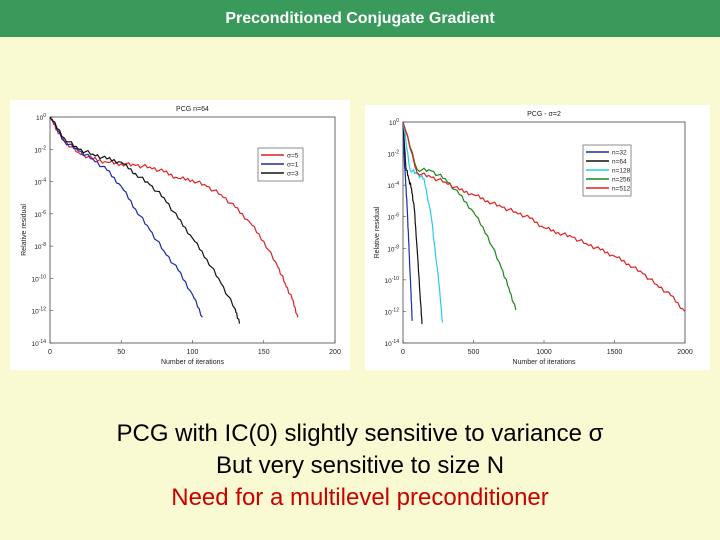 Image resolution: width=720 pixels, height=540 pixels. What do you see at coordinates (264, 352) in the screenshot?
I see `x-tick-label: 150` at bounding box center [264, 352].